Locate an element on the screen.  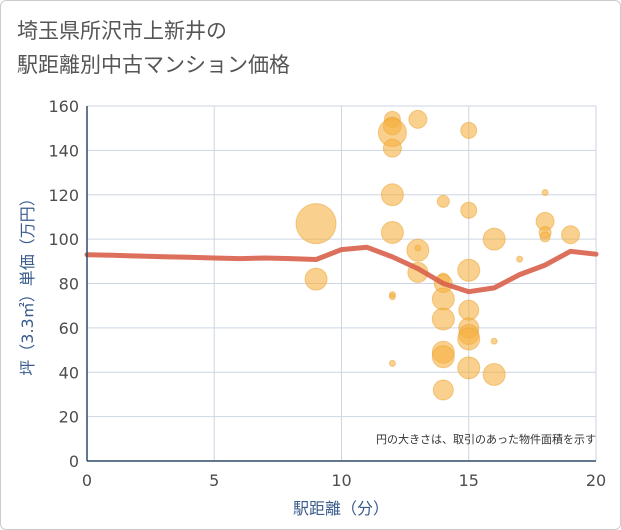
x-axis-label: 駅距離（分） is located at coordinates (341, 508).